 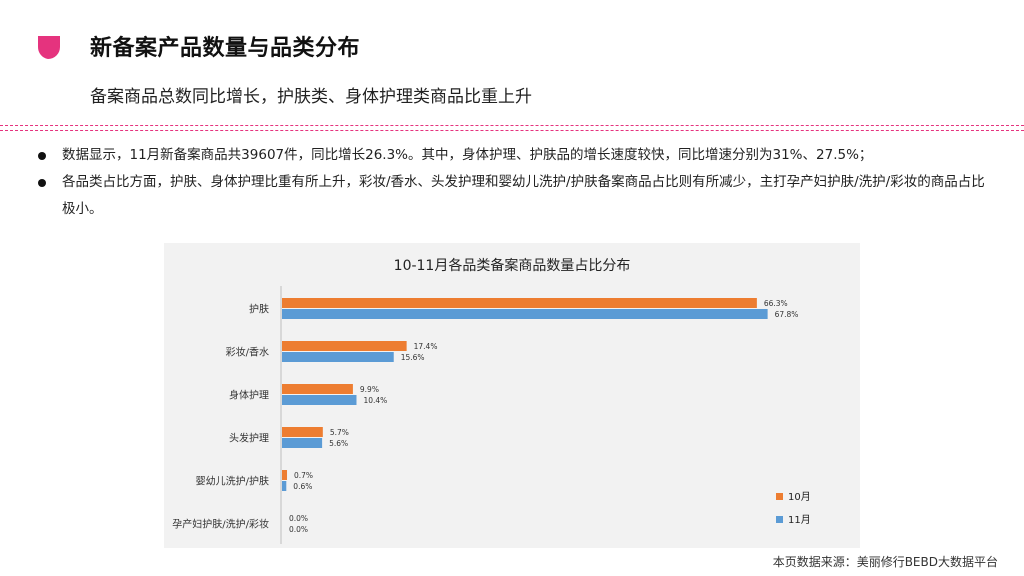 I want to click on page-subtitle: 备案商品总数同比增长，护肤类、身体护理类商品比重上升, so click(x=311, y=97).